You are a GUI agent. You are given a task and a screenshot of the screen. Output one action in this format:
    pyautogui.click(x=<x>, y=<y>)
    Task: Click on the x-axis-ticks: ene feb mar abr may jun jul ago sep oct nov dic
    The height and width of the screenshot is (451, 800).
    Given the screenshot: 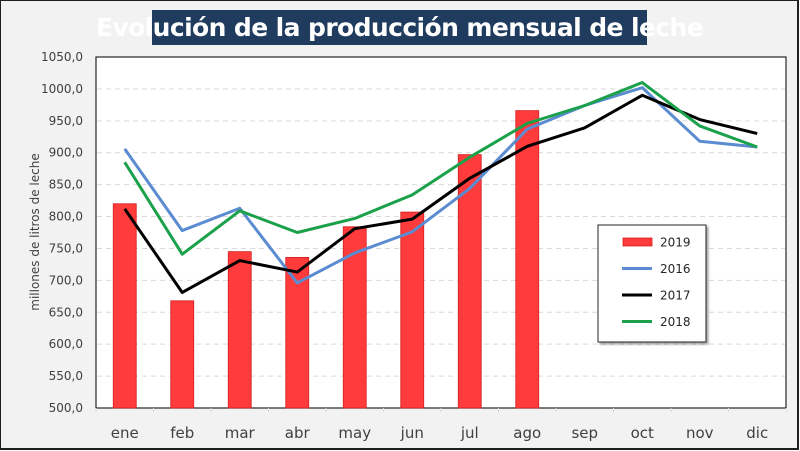 What is the action you would take?
    pyautogui.click(x=441, y=425)
    